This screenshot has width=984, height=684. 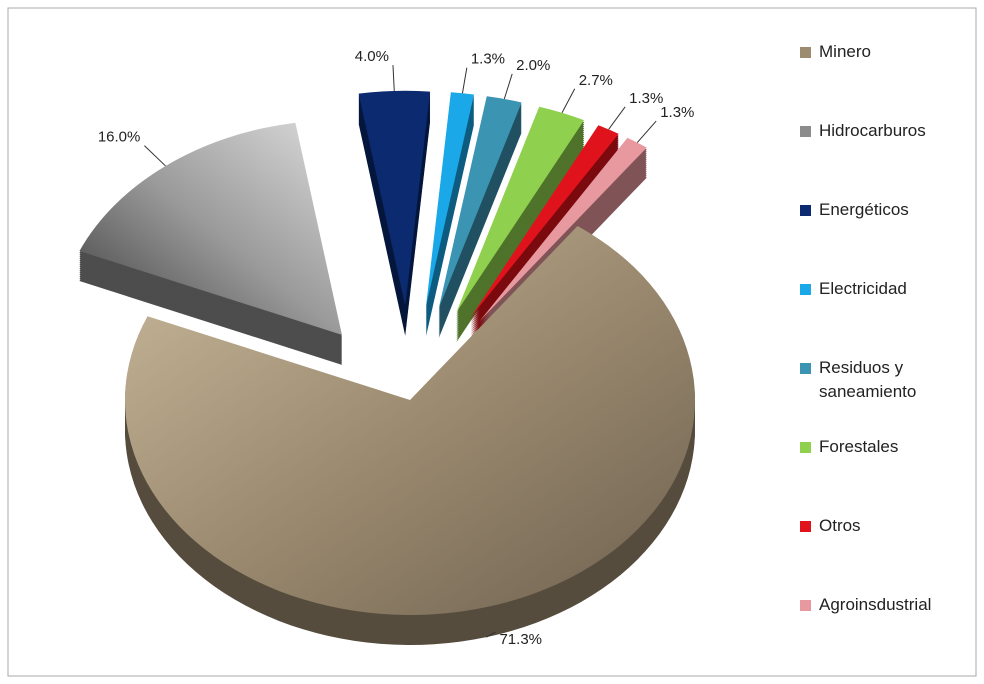 What do you see at coordinates (872, 130) in the screenshot?
I see `legend-label: Hidrocarburos` at bounding box center [872, 130].